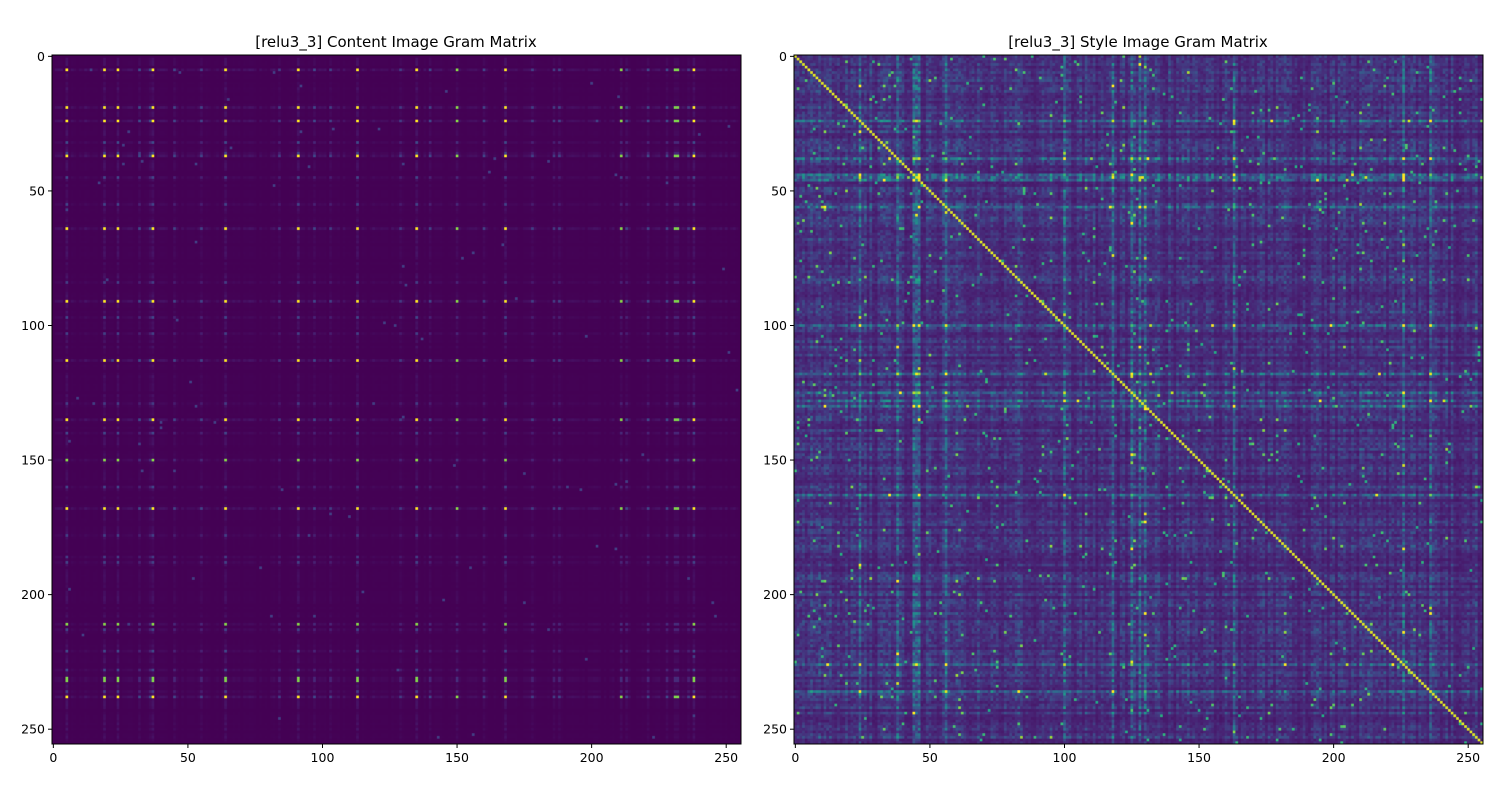 The height and width of the screenshot is (800, 1500). What do you see at coordinates (457, 757) in the screenshot?
I see `content-x-tick-label: 150` at bounding box center [457, 757].